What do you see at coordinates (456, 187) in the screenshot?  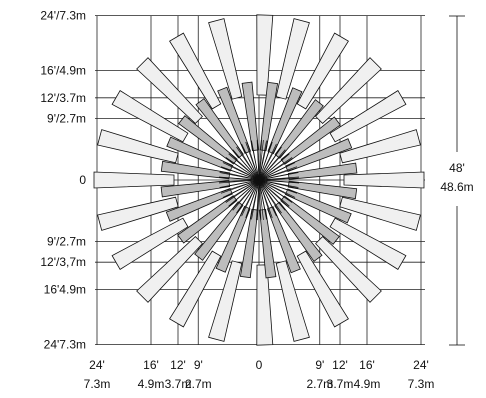 I see `range-label-meters: 48.6m` at bounding box center [456, 187].